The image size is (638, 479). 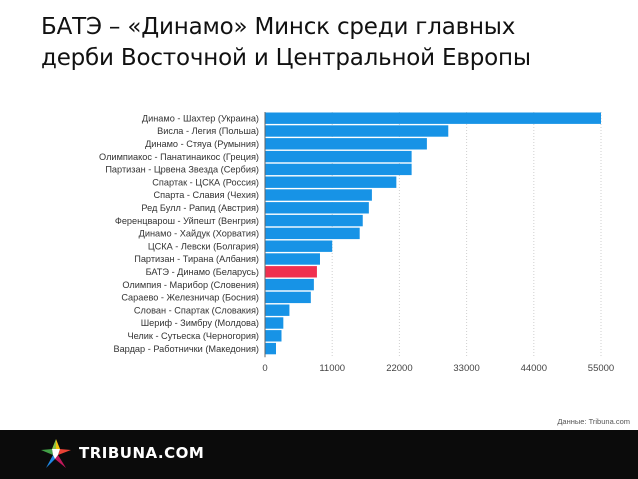 What do you see at coordinates (278, 27) in the screenshot?
I see `title-line-1: БАТЭ – «Динамо» Минск среди главных` at bounding box center [278, 27].